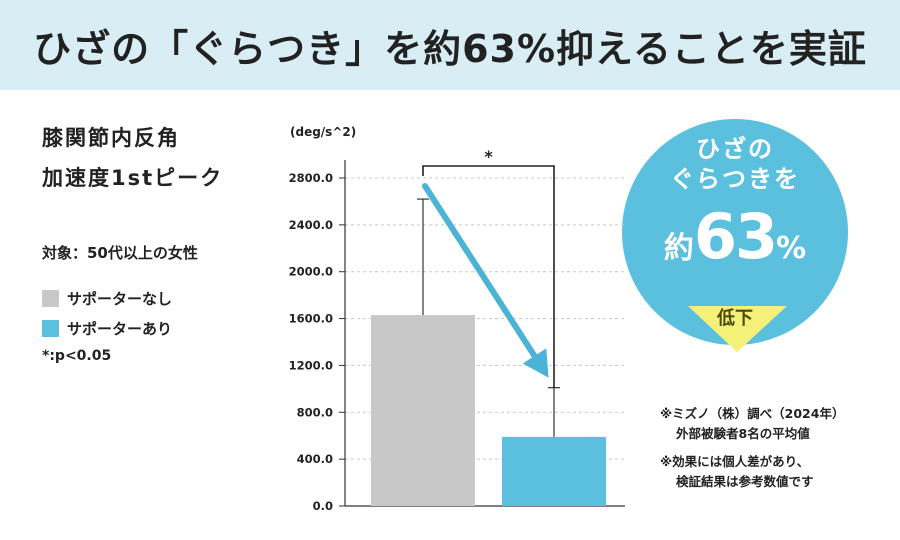 This screenshot has width=900, height=540. What do you see at coordinates (752, 413) in the screenshot?
I see `note-source-line1: ※ミズノ（株）調べ（2024年）` at bounding box center [752, 413].